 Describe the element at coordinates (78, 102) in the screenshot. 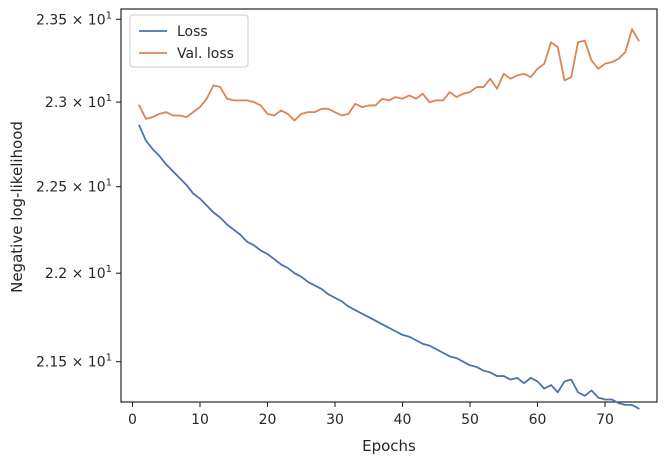

I see `y-tick-label: 2.3 × 10¹` at that location.